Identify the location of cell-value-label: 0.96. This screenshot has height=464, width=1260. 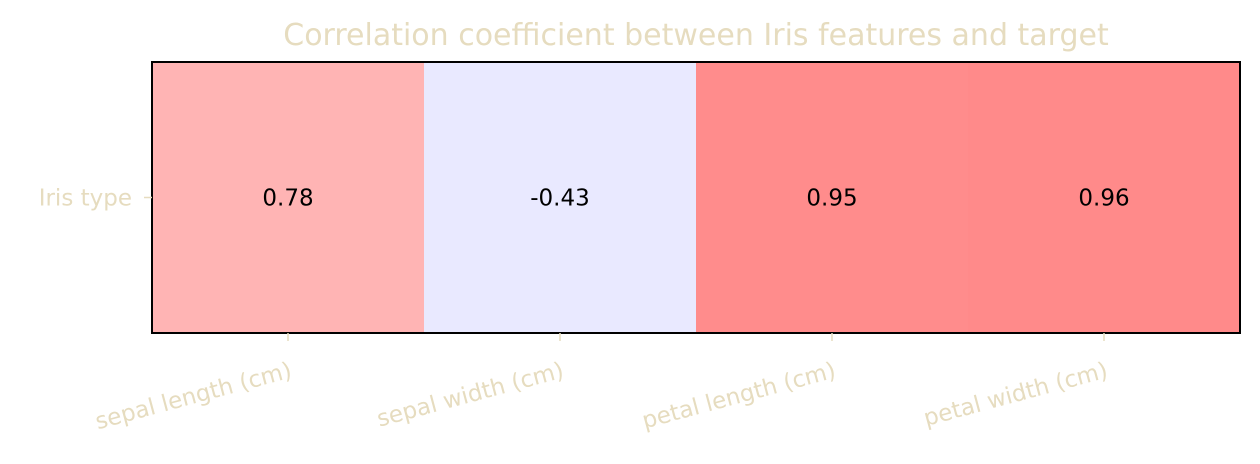
(1103, 199).